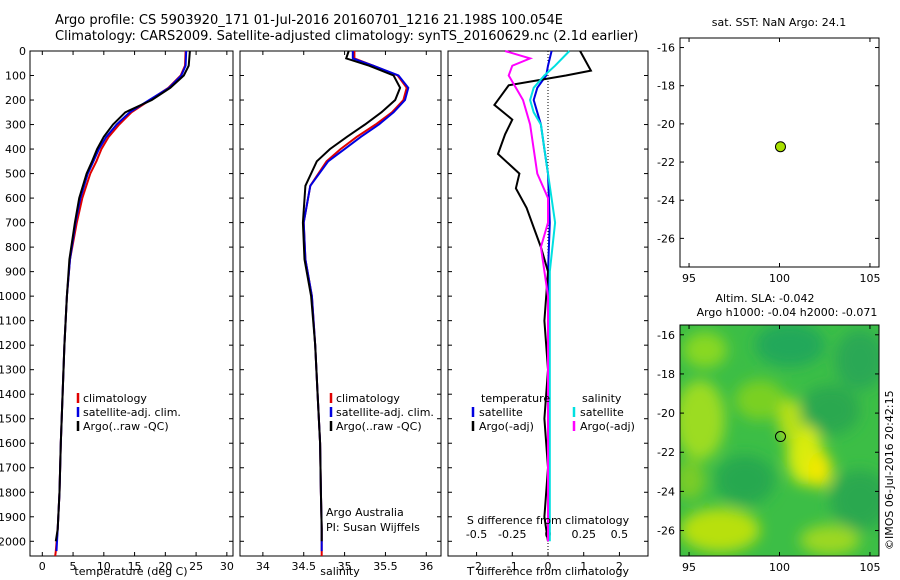 The image size is (900, 580). What do you see at coordinates (73, 566) in the screenshot?
I see `x-tick-label: 5` at bounding box center [73, 566].